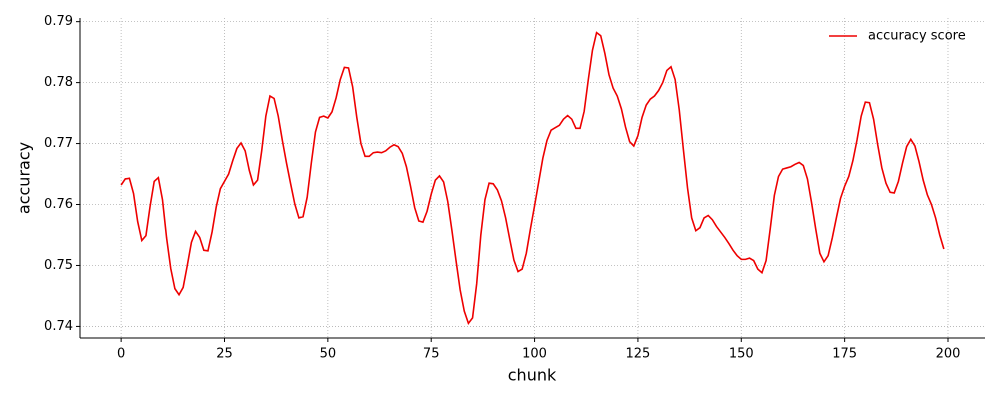 The height and width of the screenshot is (400, 1000). I want to click on y-tick-label: 0.79, so click(58, 21).